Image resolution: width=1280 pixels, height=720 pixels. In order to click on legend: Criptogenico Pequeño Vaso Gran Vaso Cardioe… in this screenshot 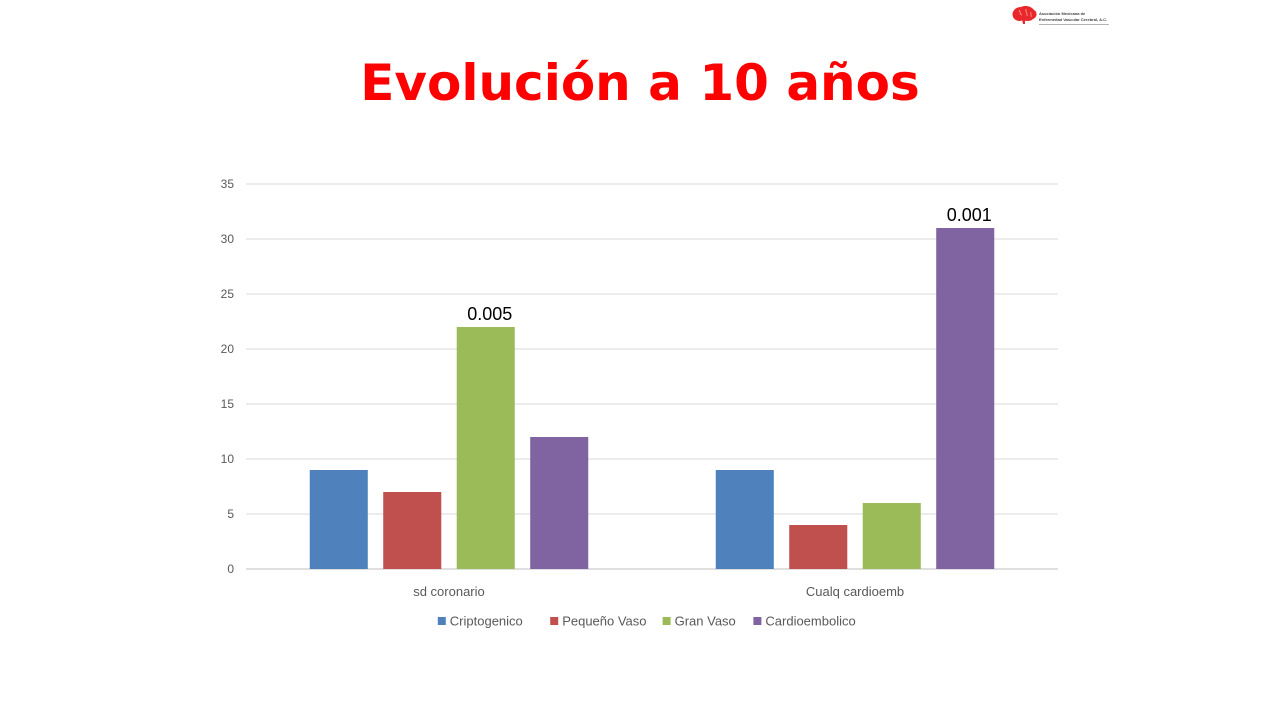, I will do `click(646, 621)`.